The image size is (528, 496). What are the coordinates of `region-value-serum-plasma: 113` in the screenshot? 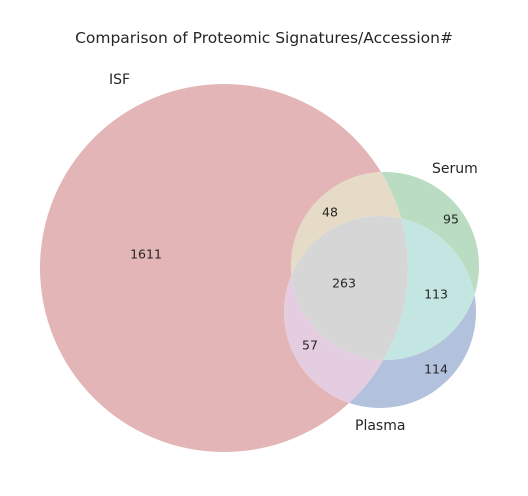 It's located at (436, 294).